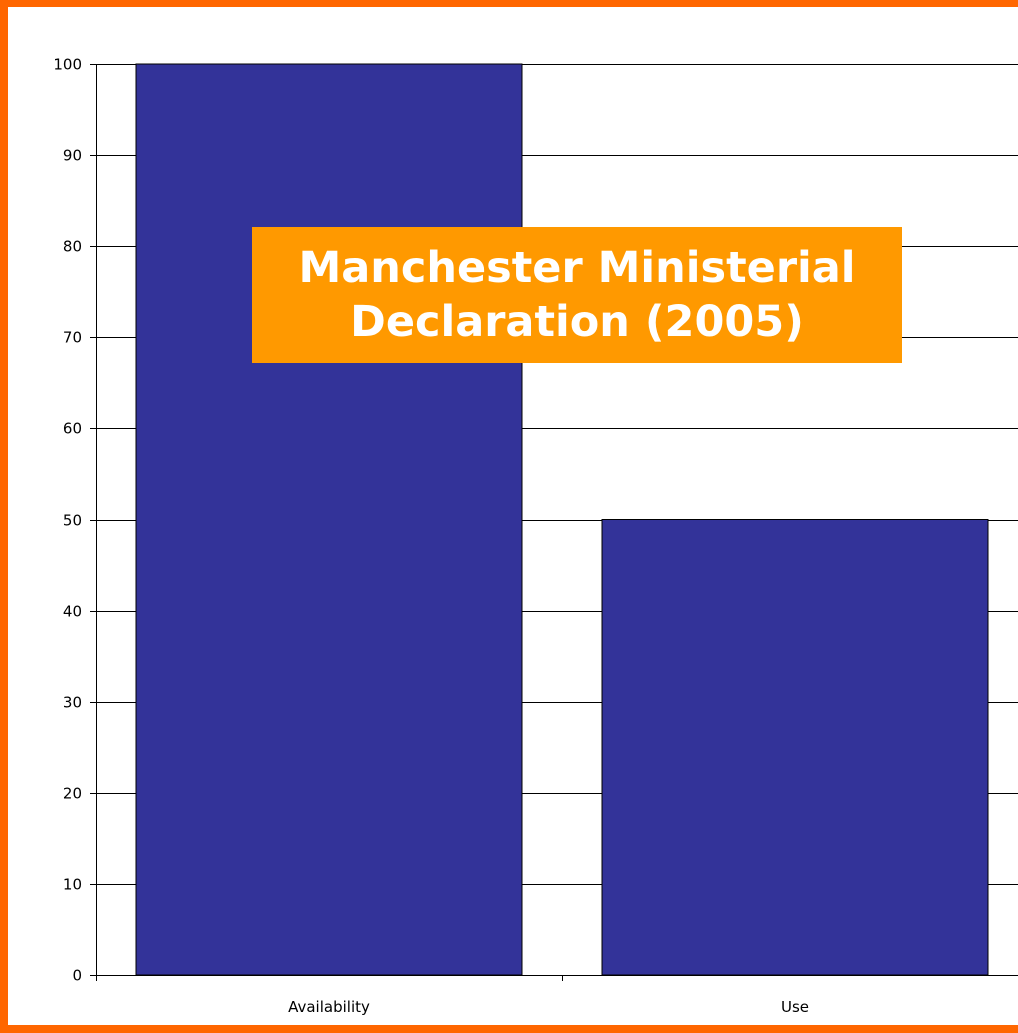 The height and width of the screenshot is (1033, 1018). Describe the element at coordinates (72, 703) in the screenshot. I see `y-tick-label-30: 30` at that location.